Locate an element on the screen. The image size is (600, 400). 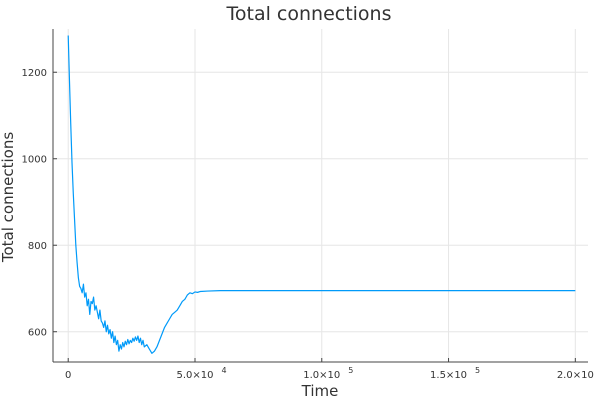
y-tick-label-0: 600 is located at coordinates (37, 333).